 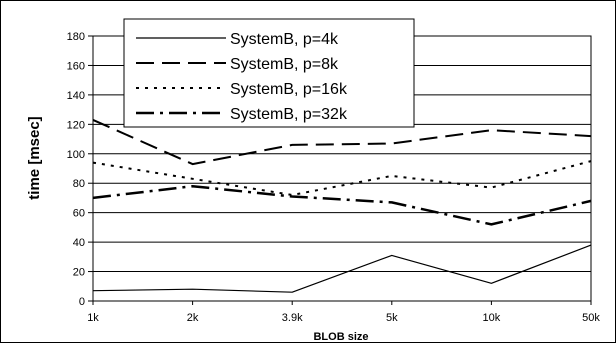 I want to click on x-tick-label: 1k, so click(x=93, y=318).